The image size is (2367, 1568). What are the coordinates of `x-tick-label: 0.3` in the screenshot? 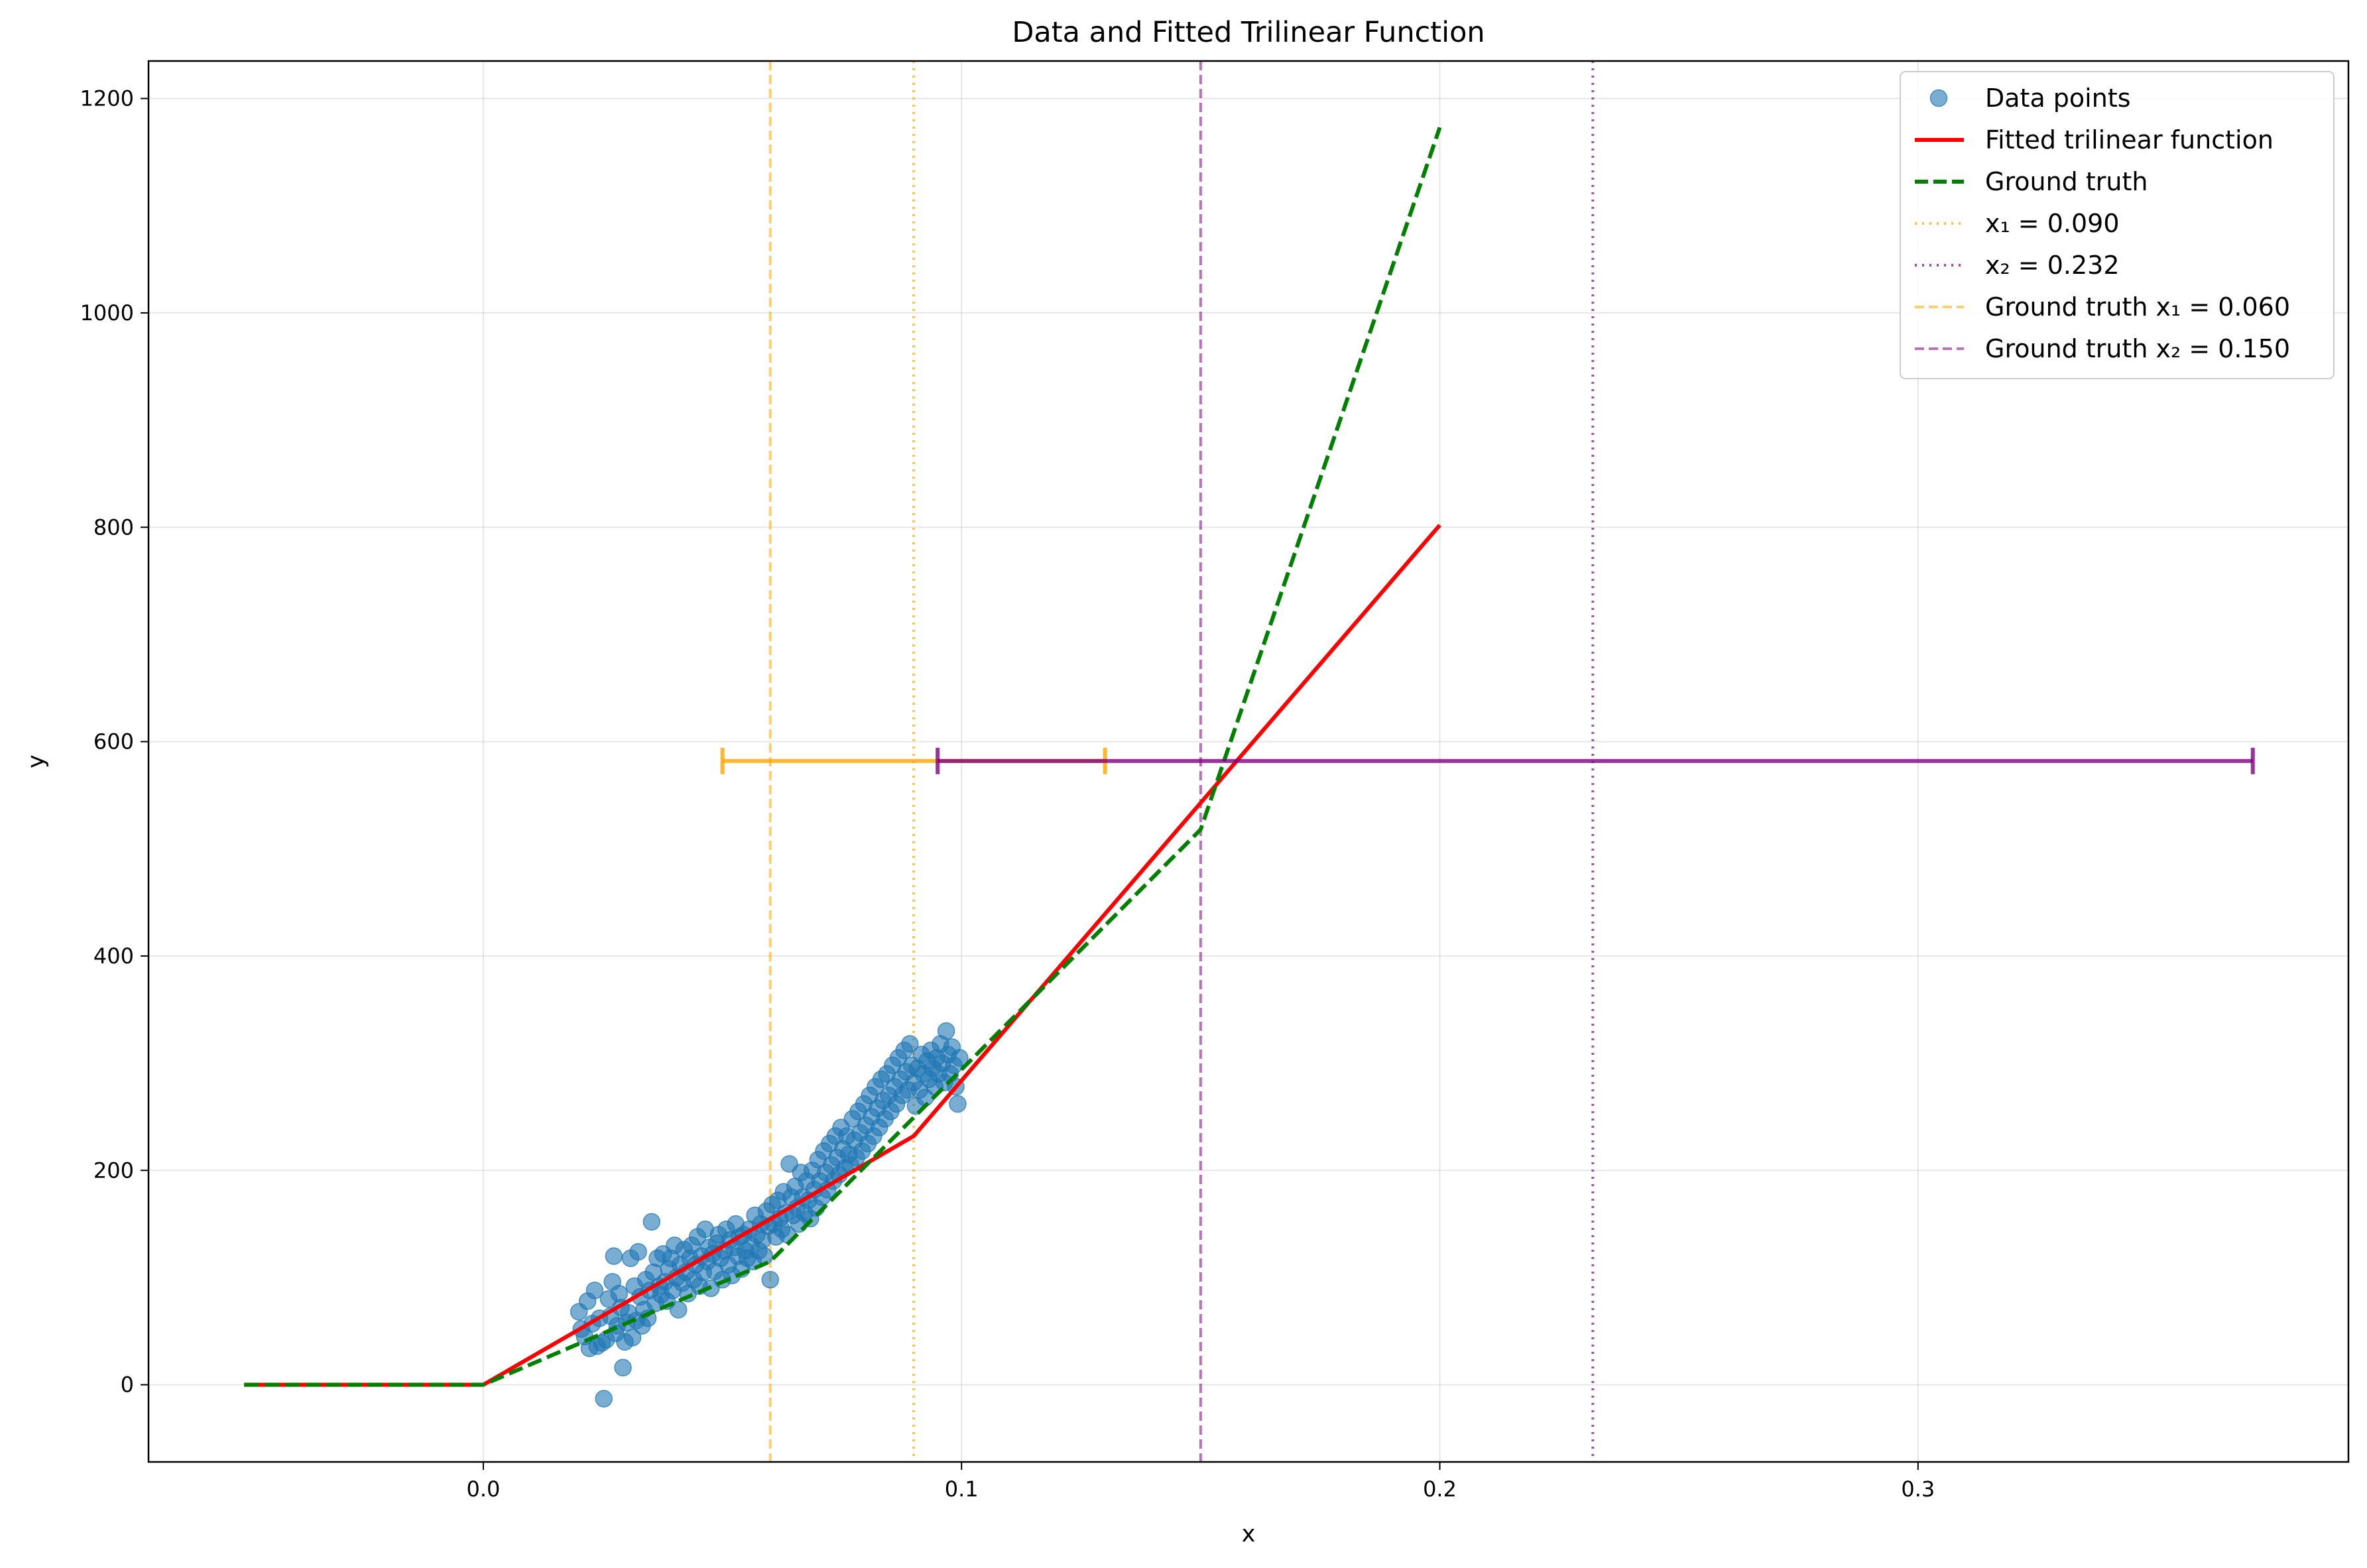 It's located at (1918, 1489).